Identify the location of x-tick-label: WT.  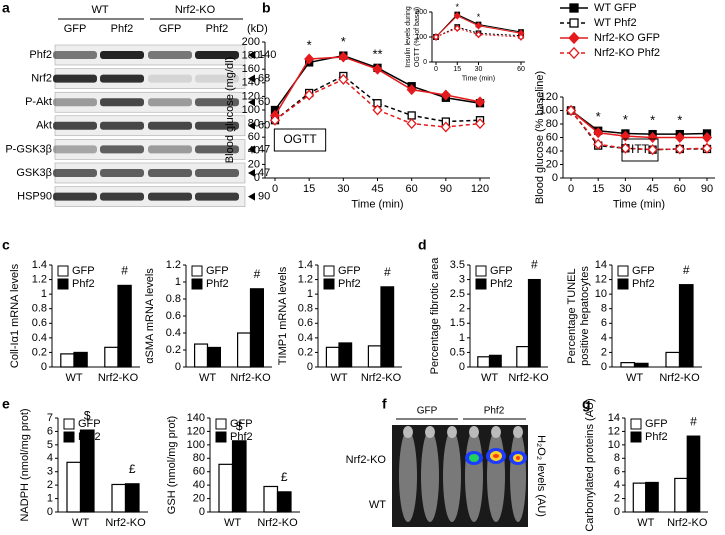
(73, 378).